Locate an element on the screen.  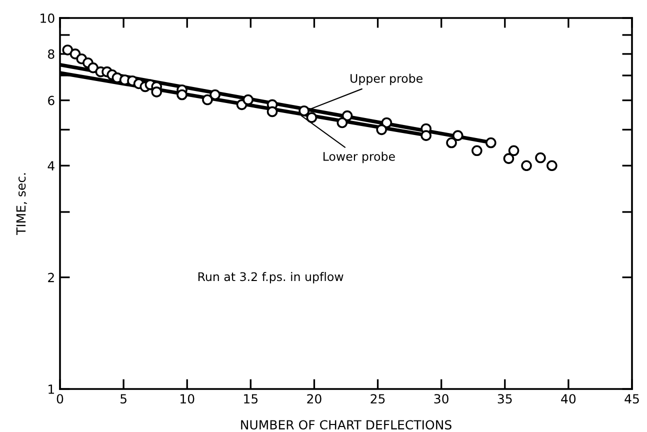
y-tick-label: 1 is located at coordinates (51, 389).